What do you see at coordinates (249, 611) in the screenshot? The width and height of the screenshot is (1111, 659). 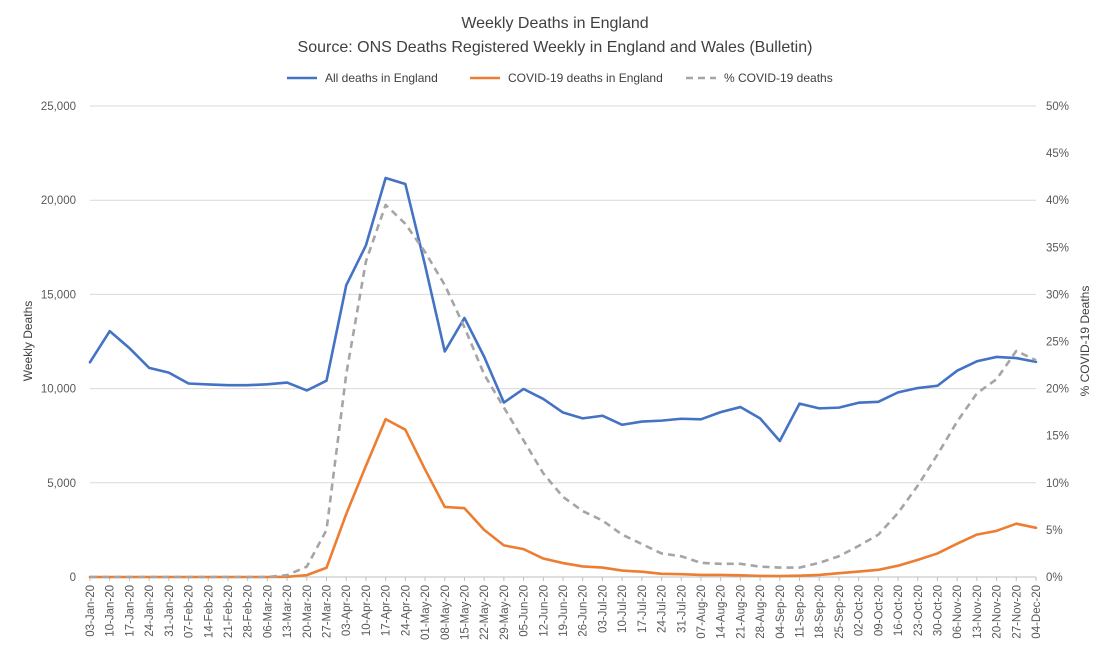 I see `x-tick-label: 28-Feb-20` at bounding box center [249, 611].